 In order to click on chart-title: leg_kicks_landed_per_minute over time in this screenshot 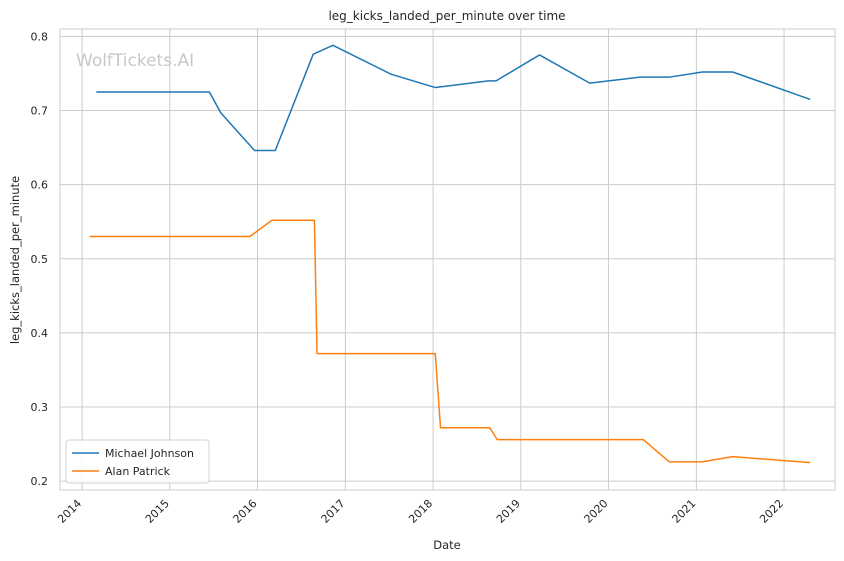, I will do `click(446, 16)`.